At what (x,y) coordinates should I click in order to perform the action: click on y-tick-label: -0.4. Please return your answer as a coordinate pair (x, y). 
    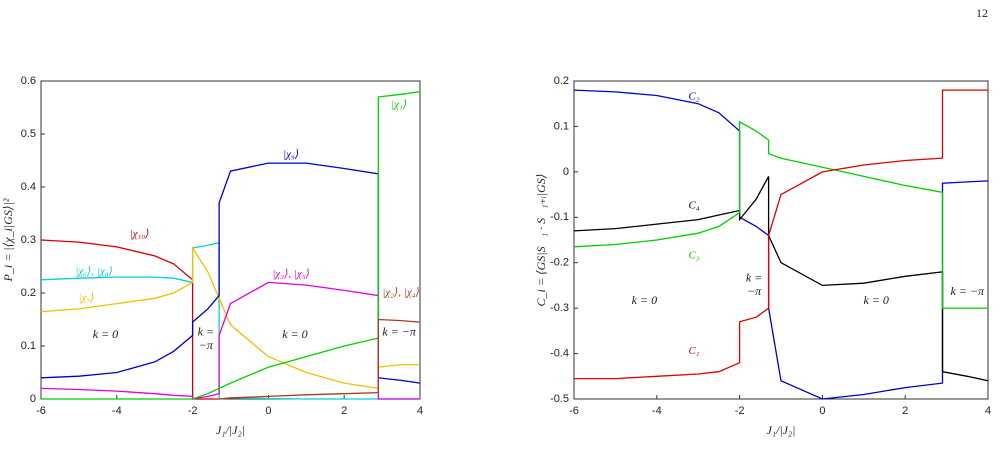
    Looking at the image, I should click on (559, 353).